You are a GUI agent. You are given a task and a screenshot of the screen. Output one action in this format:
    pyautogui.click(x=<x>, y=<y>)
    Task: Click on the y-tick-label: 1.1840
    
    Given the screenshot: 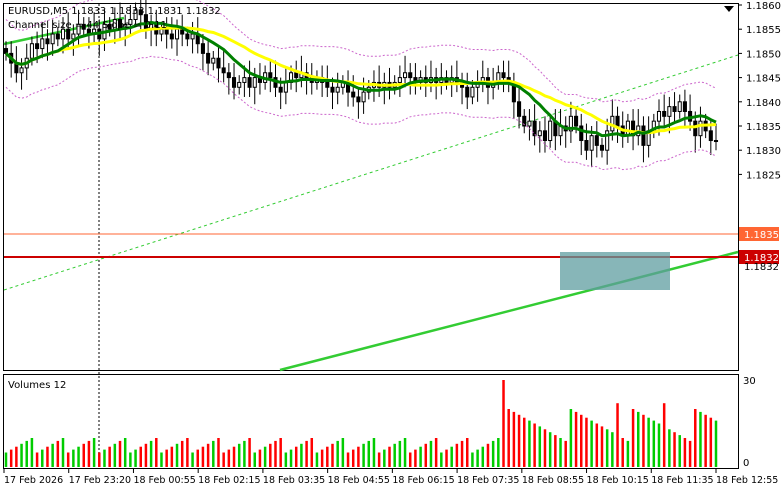 What is the action you would take?
    pyautogui.click(x=763, y=103)
    